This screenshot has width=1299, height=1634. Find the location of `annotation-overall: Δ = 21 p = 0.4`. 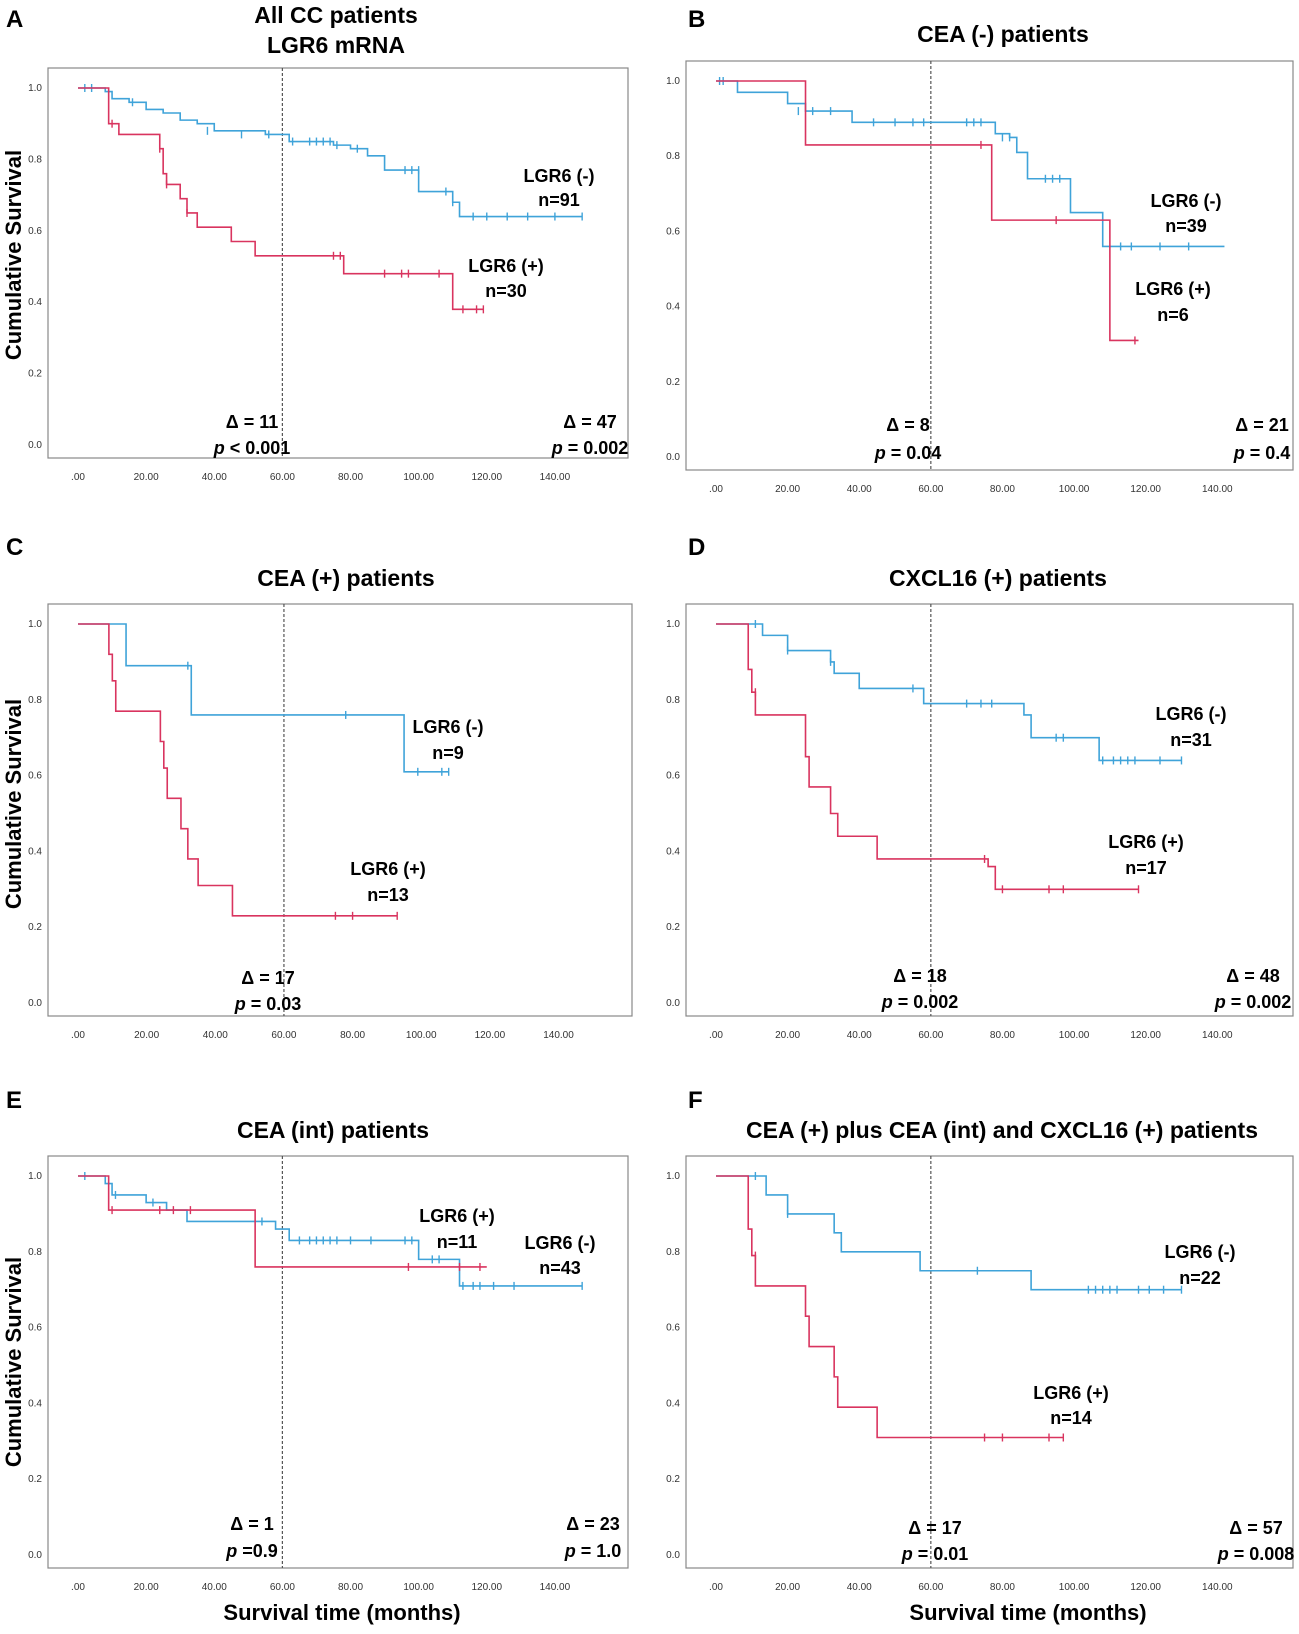

annotation-overall: Δ = 21 p = 0.4 is located at coordinates (1262, 439).